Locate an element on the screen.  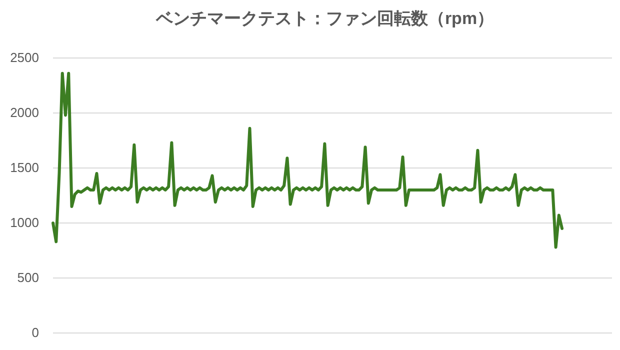
y-tick-label: 0 is located at coordinates (35, 332).